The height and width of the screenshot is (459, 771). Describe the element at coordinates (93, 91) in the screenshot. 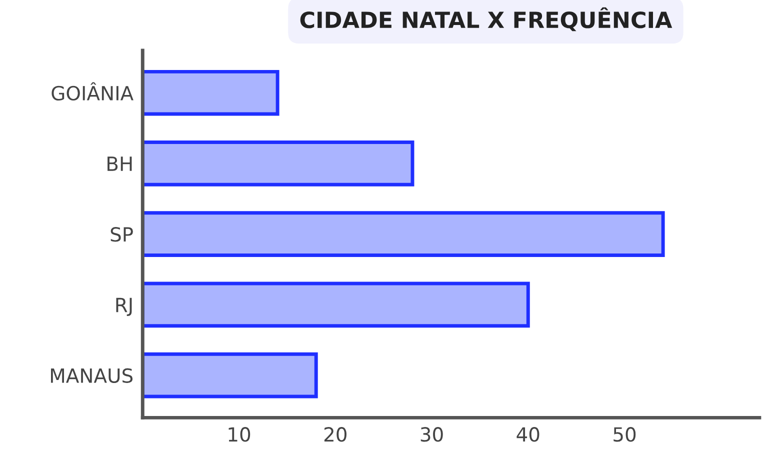

I see `y-tick-label: GOIÂNIA` at that location.